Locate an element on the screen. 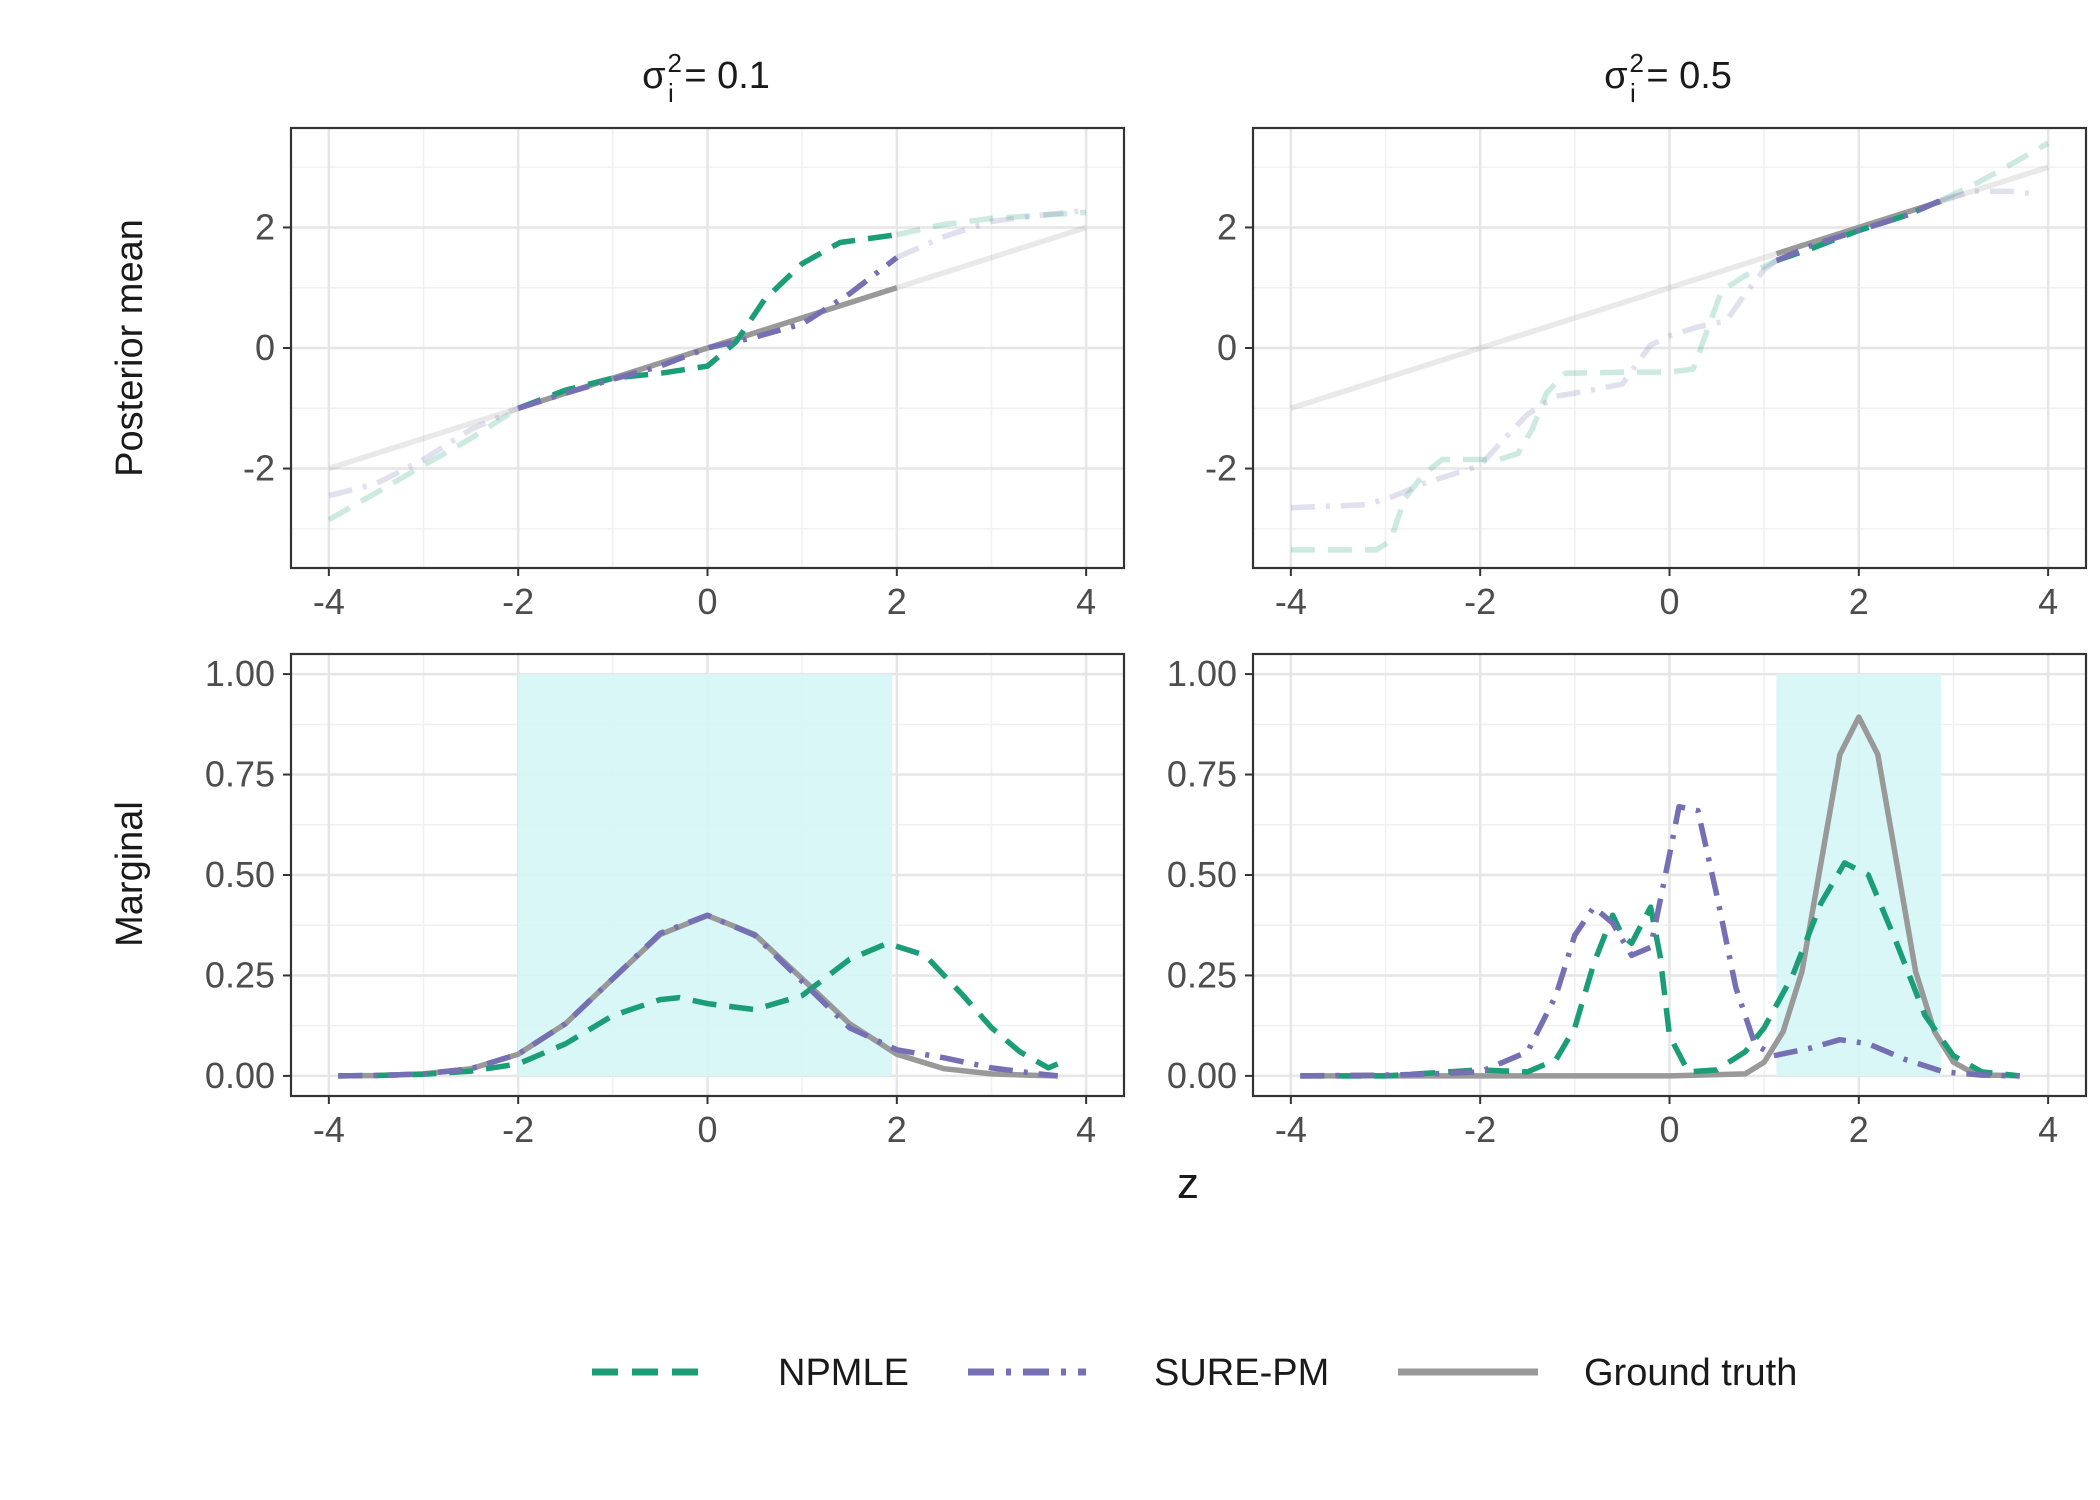 This screenshot has height=1500, width=2100. panel-bottom-right: -4 -2 0 2 4 0.00 0.25 0.50 0.75 1.00 is located at coordinates (1627, 901).